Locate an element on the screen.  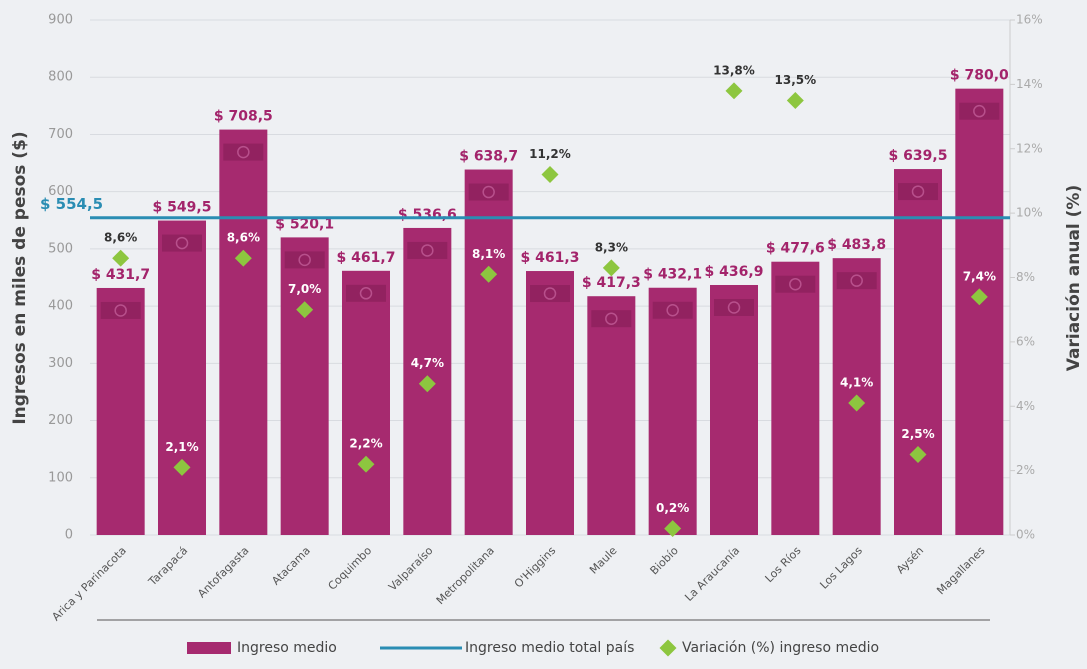
y-axis-title: Ingresos en miles de pesos ($) is located at coordinates (20, 277).